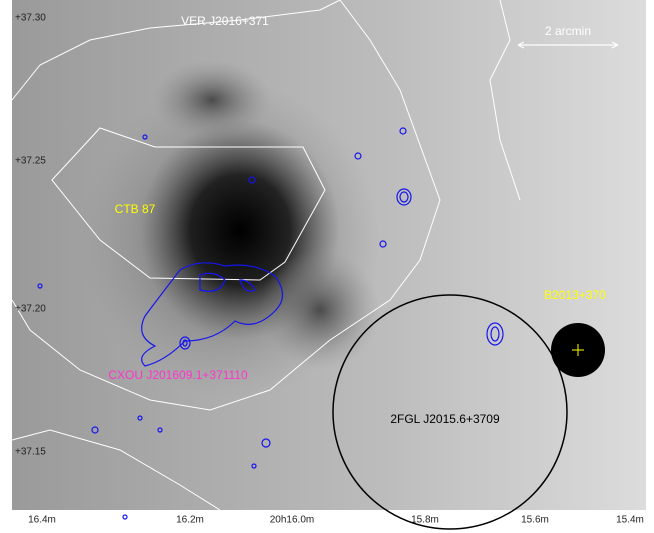 This screenshot has width=654, height=533. What do you see at coordinates (42, 520) in the screenshot?
I see `x-tick-label: 16.4m` at bounding box center [42, 520].